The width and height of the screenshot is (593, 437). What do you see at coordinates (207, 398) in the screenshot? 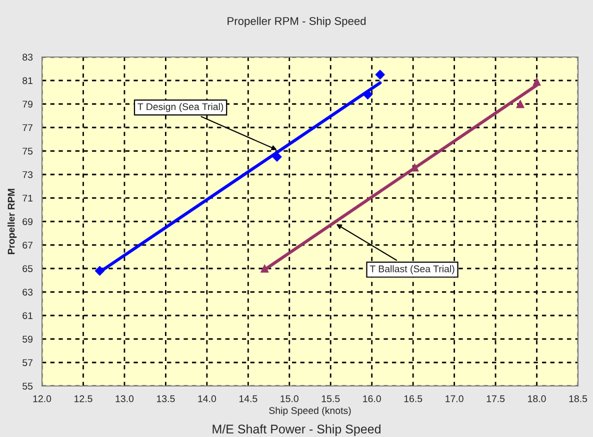
I see `x-tick-label: 14.0` at bounding box center [207, 398].